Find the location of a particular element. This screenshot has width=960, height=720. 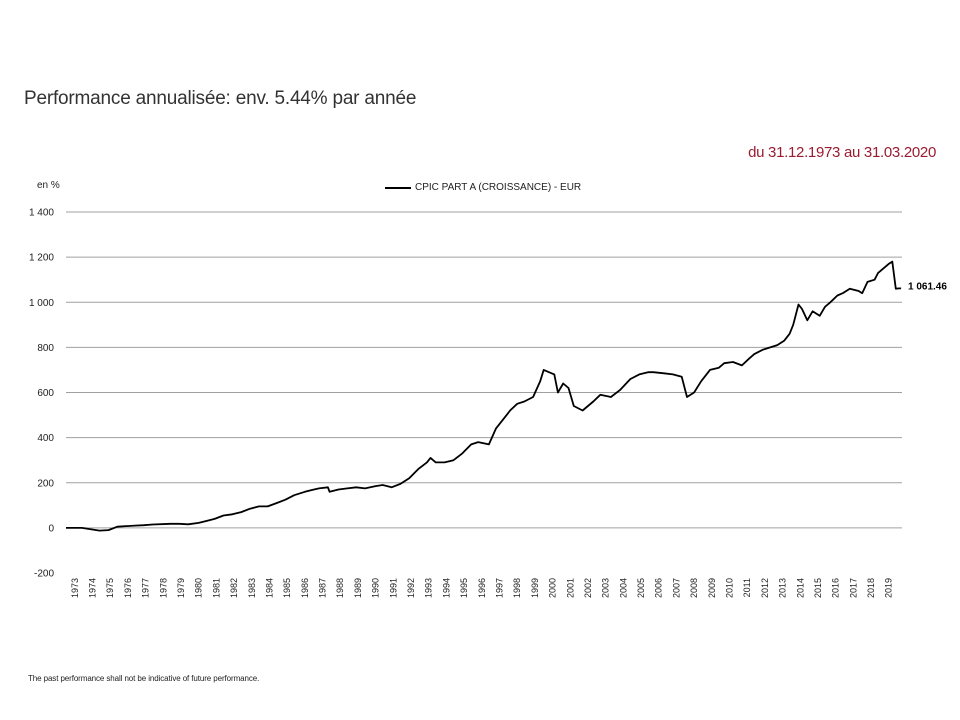

x-tick-label: 2012 is located at coordinates (765, 588).